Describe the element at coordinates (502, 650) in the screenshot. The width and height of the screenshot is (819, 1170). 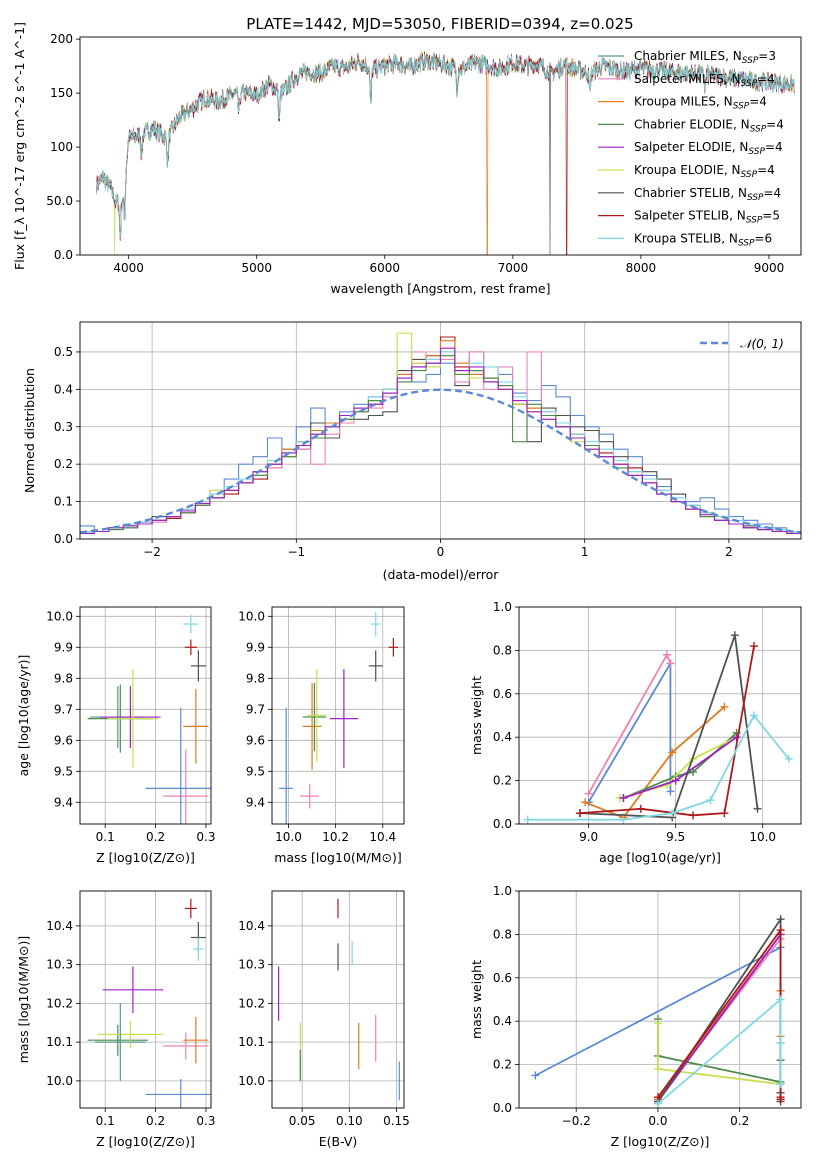
I see `y-tick-label: 0.8` at that location.